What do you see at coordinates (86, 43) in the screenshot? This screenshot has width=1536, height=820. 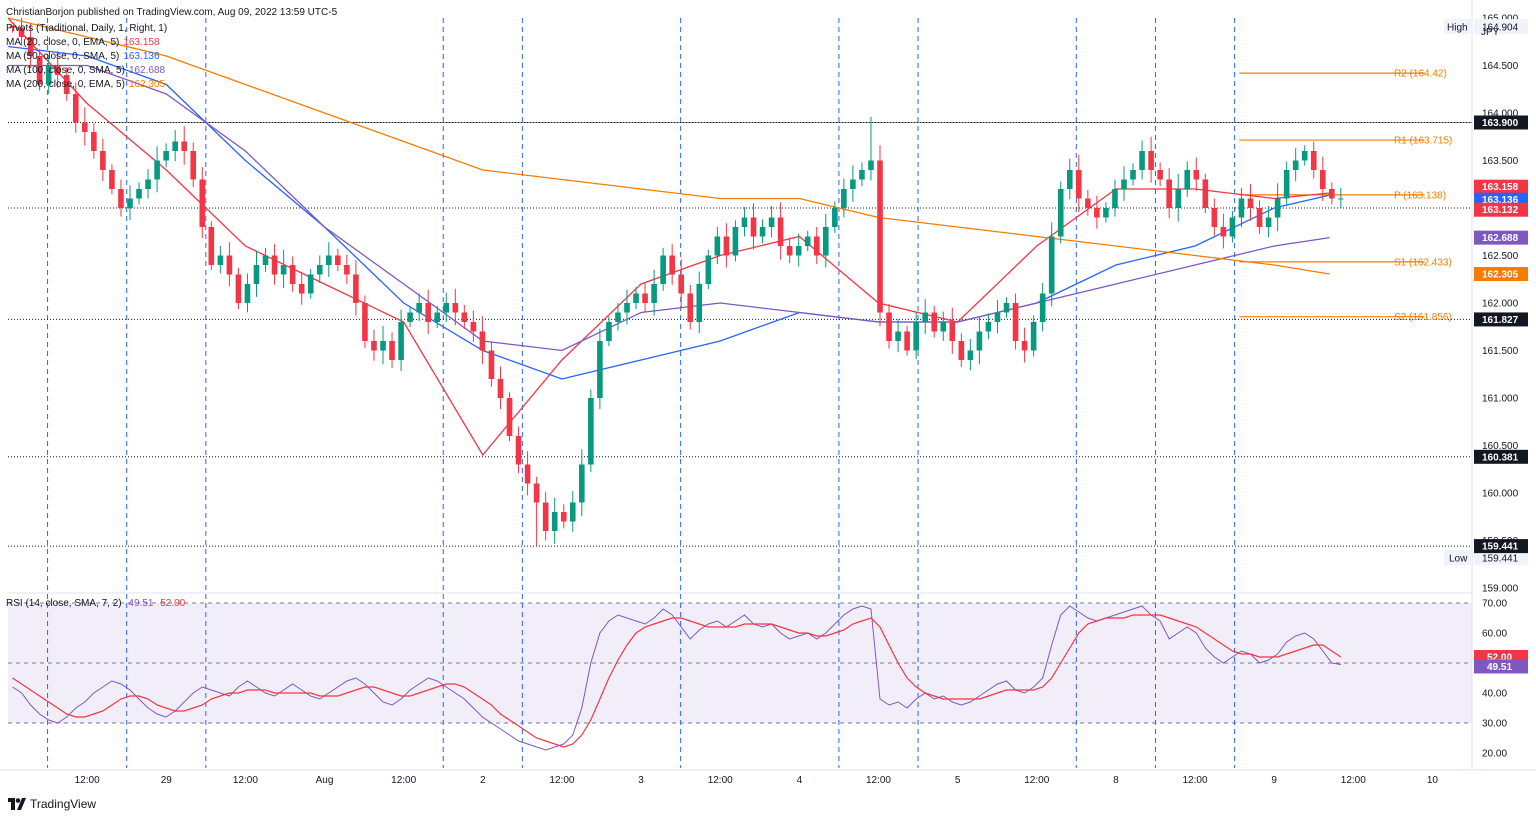 I see `legend-ma20: MA (20, close, 0, EMA, 5) 163.158` at bounding box center [86, 43].